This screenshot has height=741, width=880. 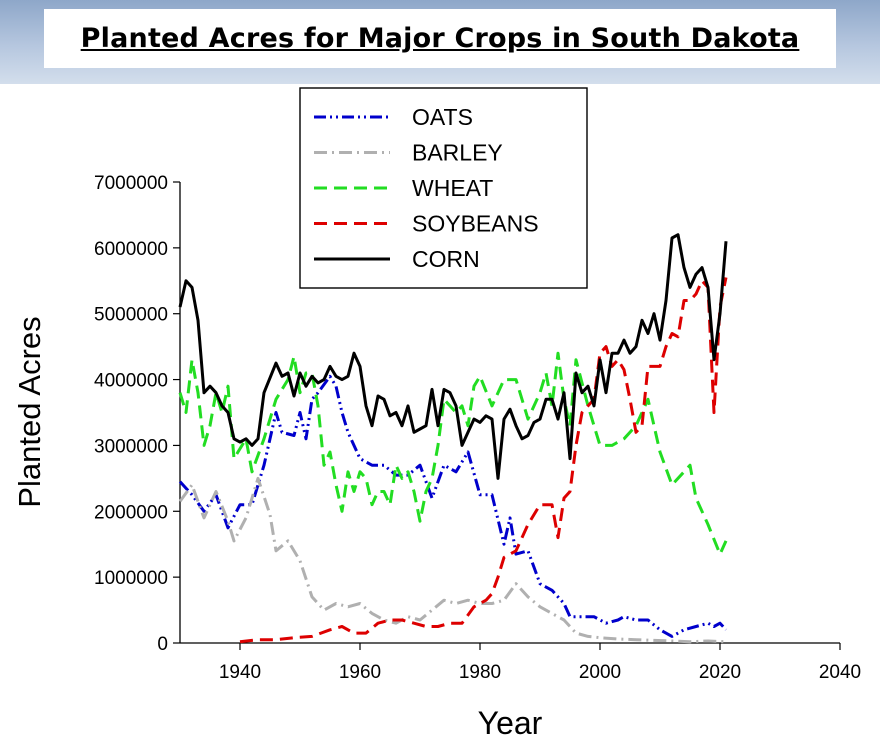 What do you see at coordinates (446, 259) in the screenshot?
I see `legend-label-corn: CORN` at bounding box center [446, 259].